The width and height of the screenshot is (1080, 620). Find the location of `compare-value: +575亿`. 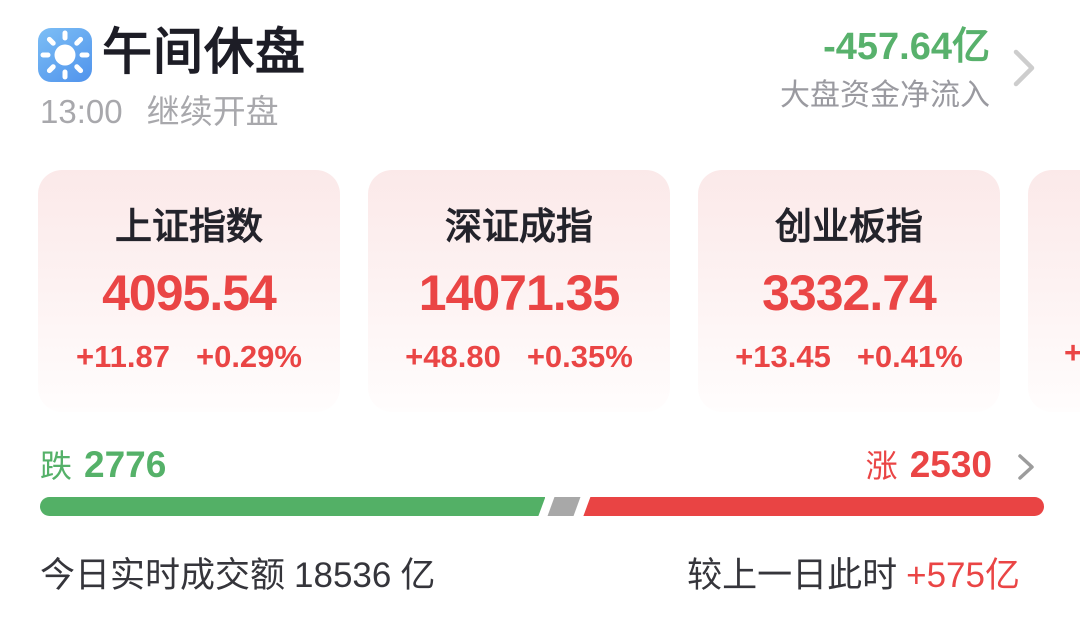

compare-value: +575亿 is located at coordinates (963, 575).